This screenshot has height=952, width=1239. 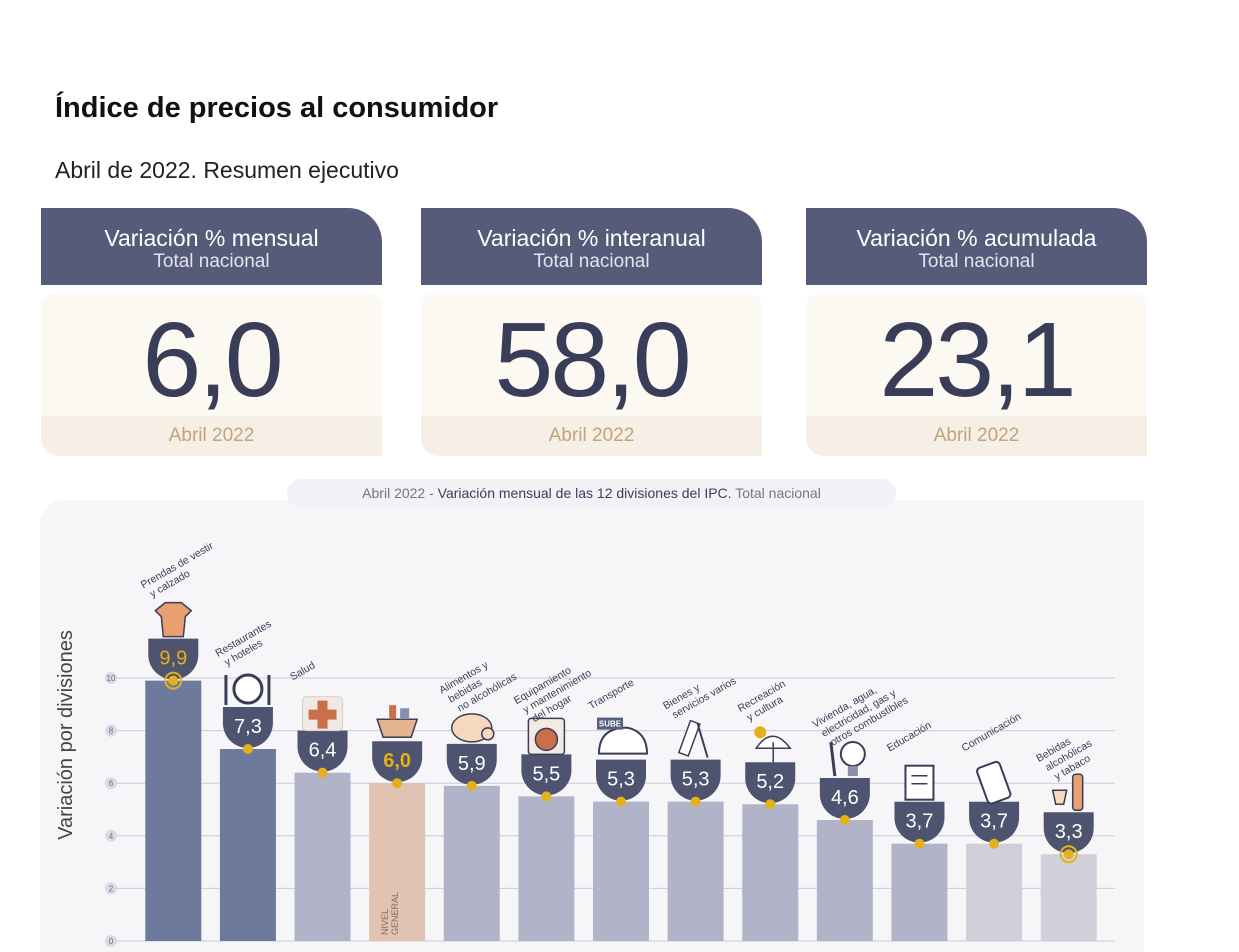 I want to click on bottle-glass-icon, so click(x=1067, y=792).